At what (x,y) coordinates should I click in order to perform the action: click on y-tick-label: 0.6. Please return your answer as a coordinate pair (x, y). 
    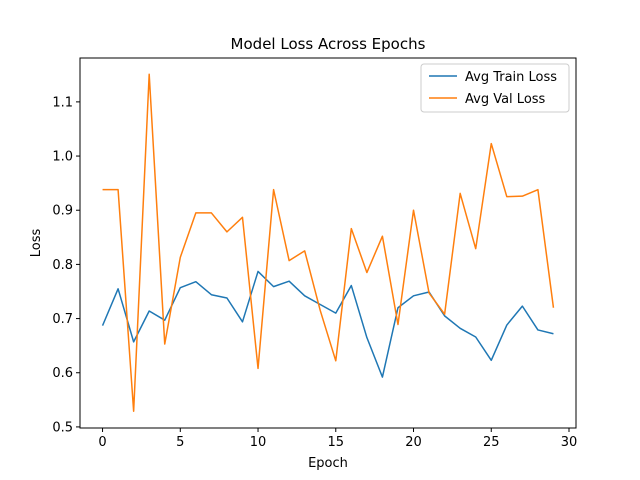
    Looking at the image, I should click on (62, 373).